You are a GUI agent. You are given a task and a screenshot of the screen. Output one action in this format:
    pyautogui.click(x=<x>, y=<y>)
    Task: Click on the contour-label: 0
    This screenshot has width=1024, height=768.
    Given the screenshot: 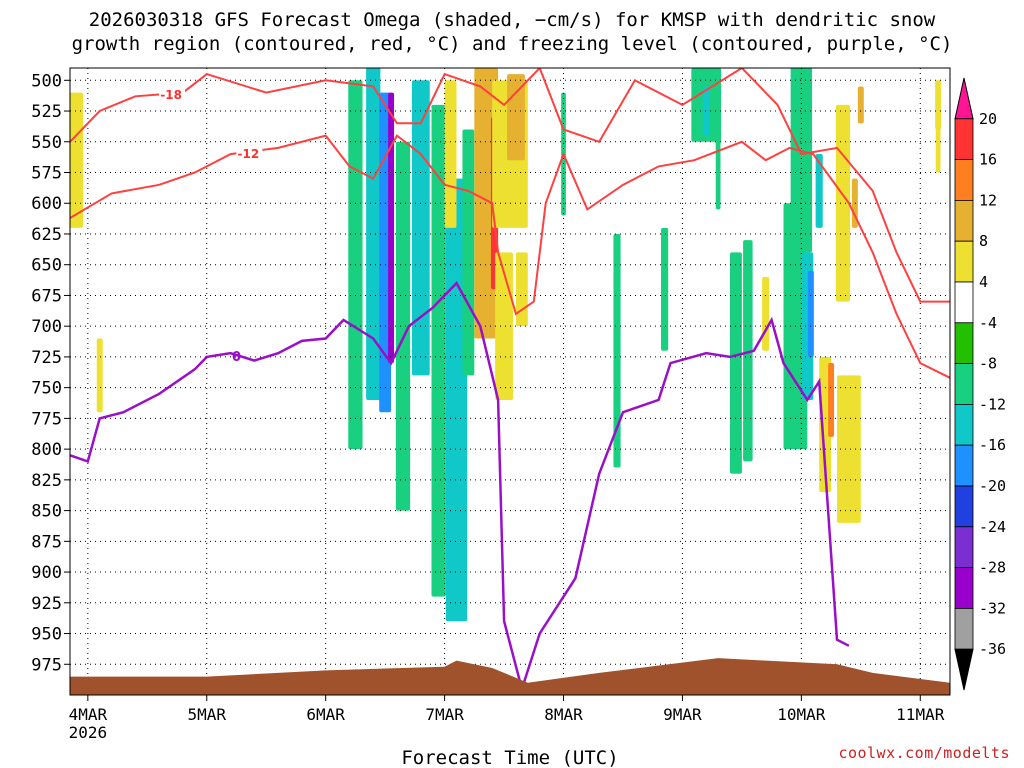 What is the action you would take?
    pyautogui.click(x=236, y=357)
    